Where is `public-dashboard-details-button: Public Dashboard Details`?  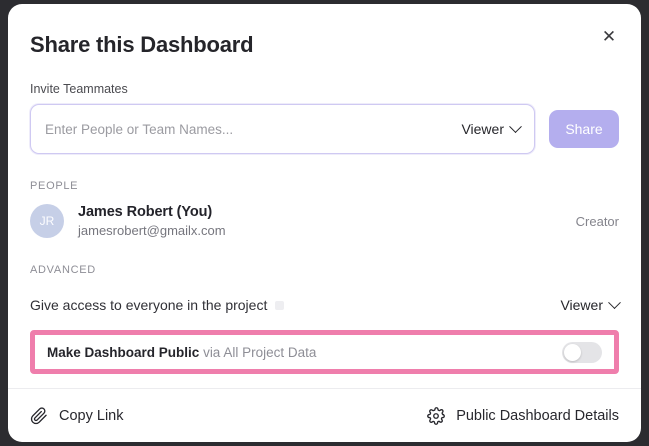
public-dashboard-details-button: Public Dashboard Details is located at coordinates (523, 415).